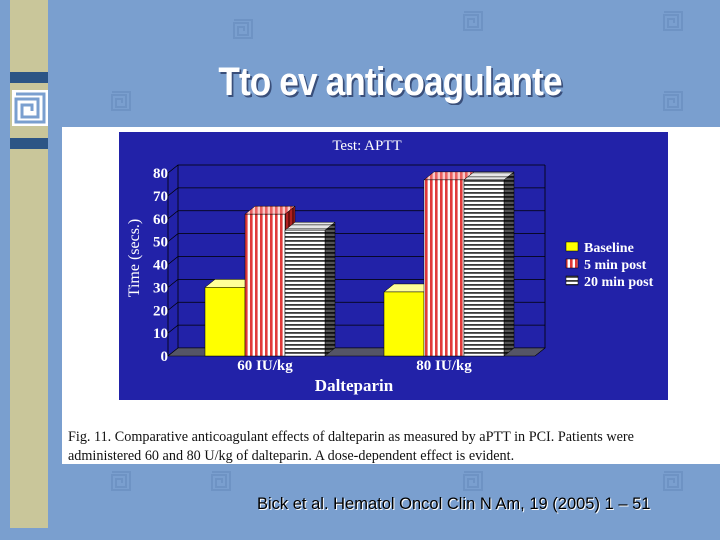 This screenshot has width=720, height=540. I want to click on legend-label: Baseline, so click(609, 248).